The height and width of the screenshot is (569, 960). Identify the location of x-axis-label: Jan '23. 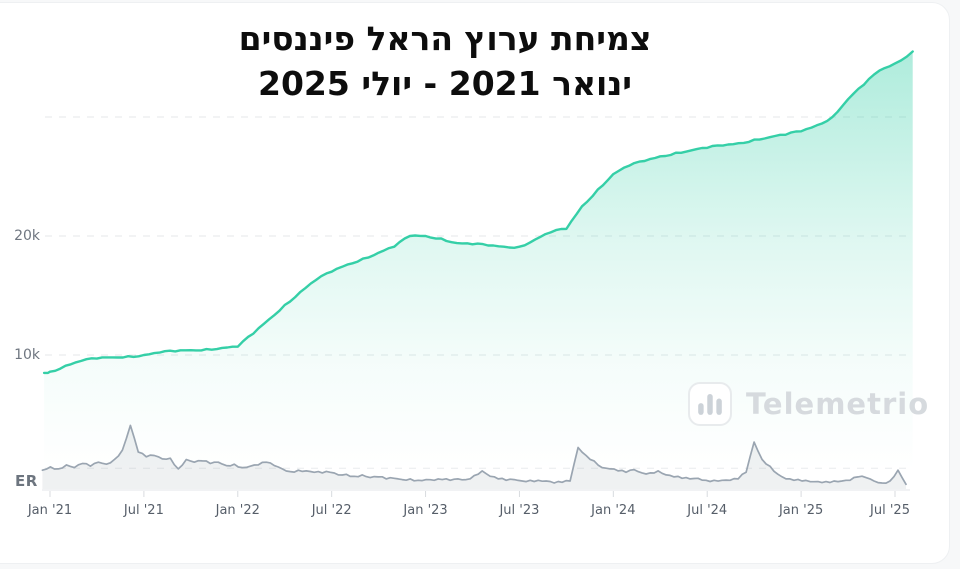
(425, 510).